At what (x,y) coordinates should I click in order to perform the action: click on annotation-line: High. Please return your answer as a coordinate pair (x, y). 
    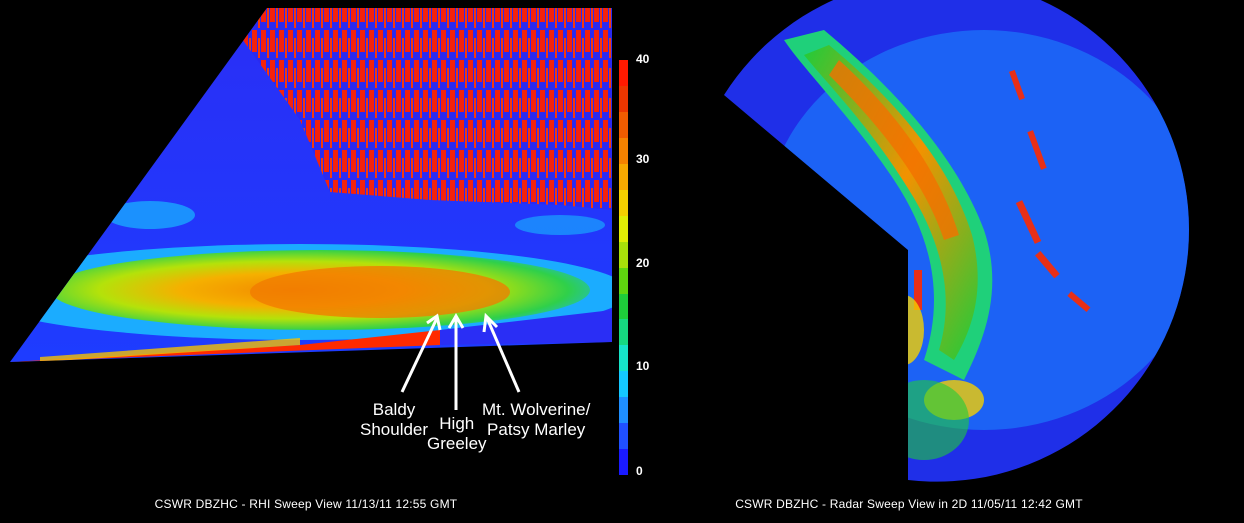
    Looking at the image, I should click on (457, 423).